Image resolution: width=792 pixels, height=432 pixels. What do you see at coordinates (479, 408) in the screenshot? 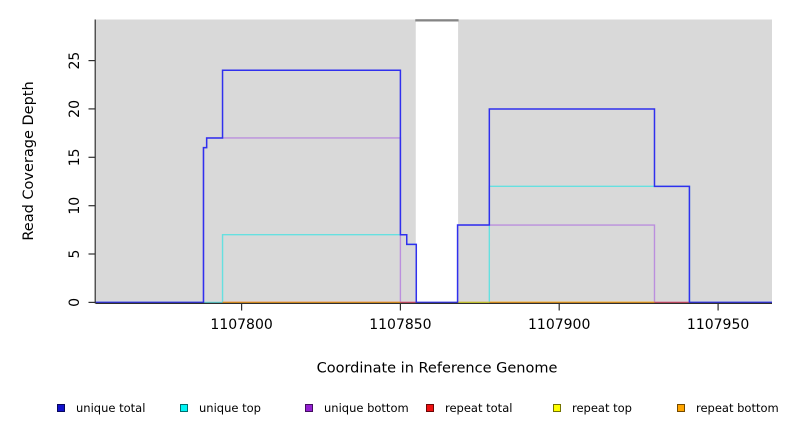
I see `legend-label: repeat total` at bounding box center [479, 408].